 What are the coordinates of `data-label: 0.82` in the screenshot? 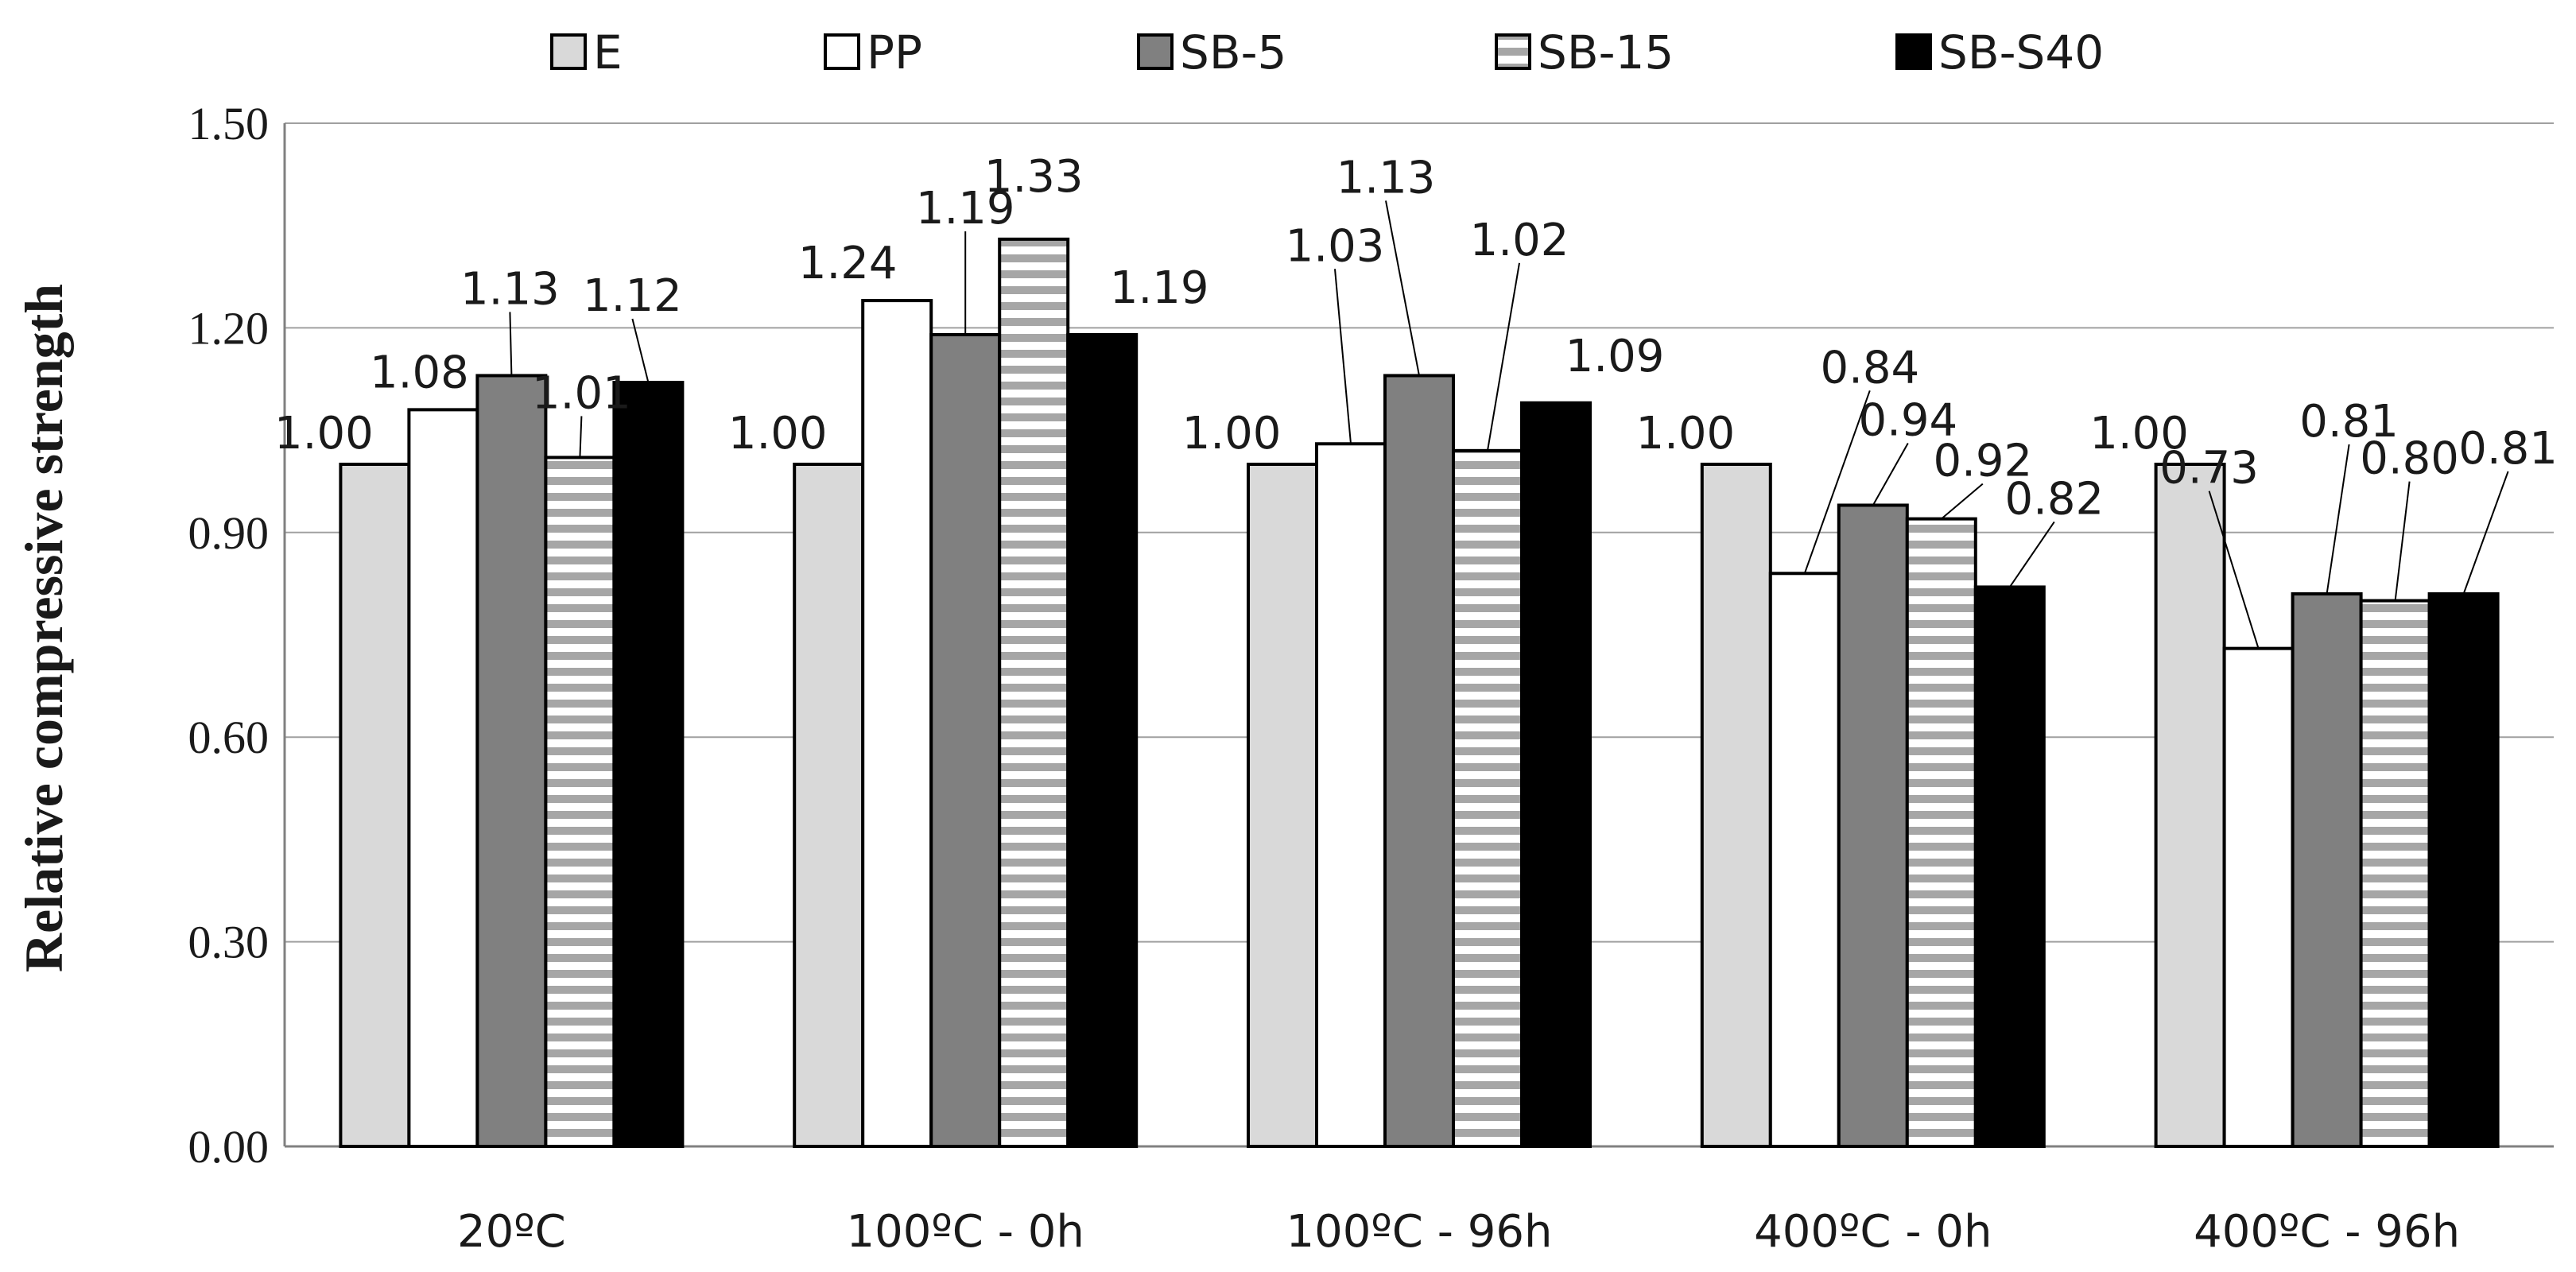 It's located at (2054, 499).